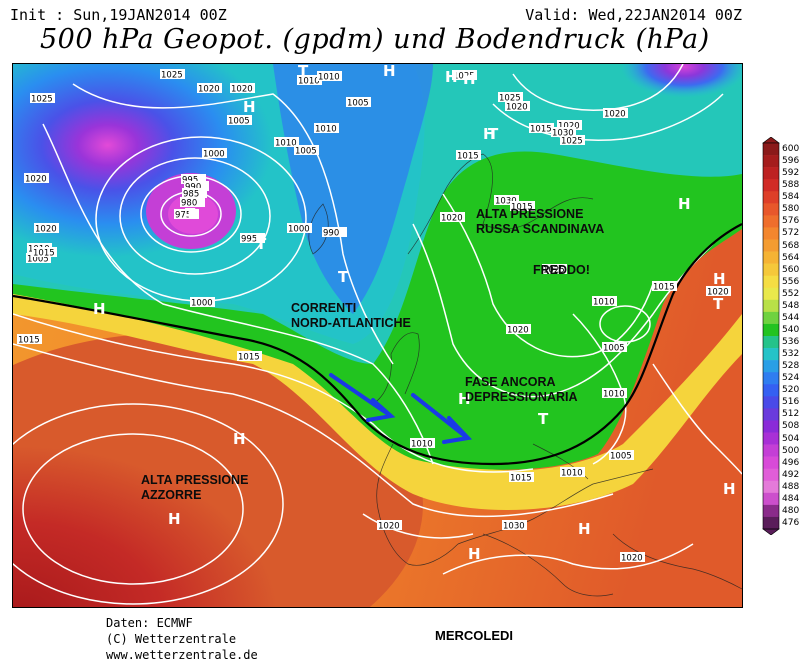  What do you see at coordinates (791, 245) in the screenshot?
I see `colorbar-label: 568` at bounding box center [791, 245].